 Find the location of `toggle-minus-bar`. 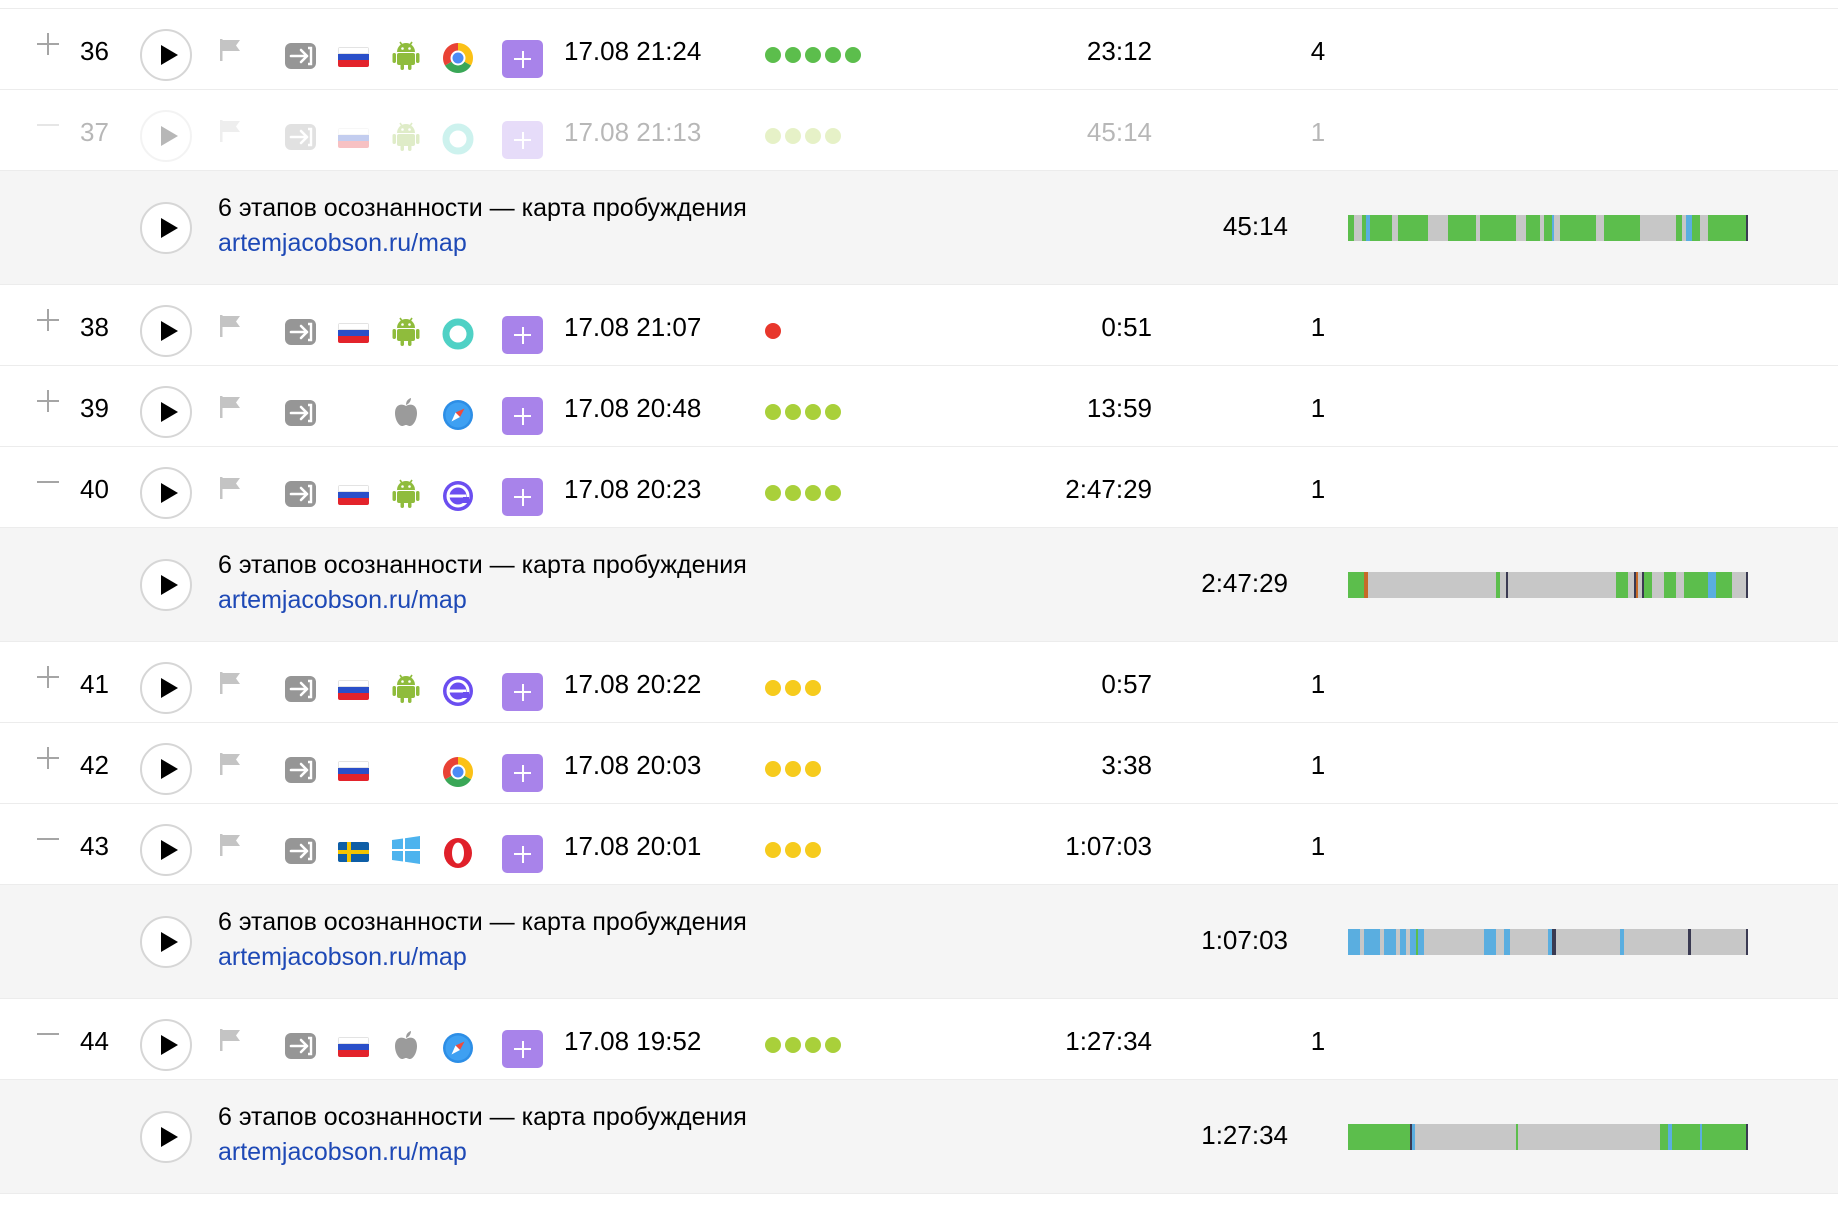

toggle-minus-bar is located at coordinates (48, 839).